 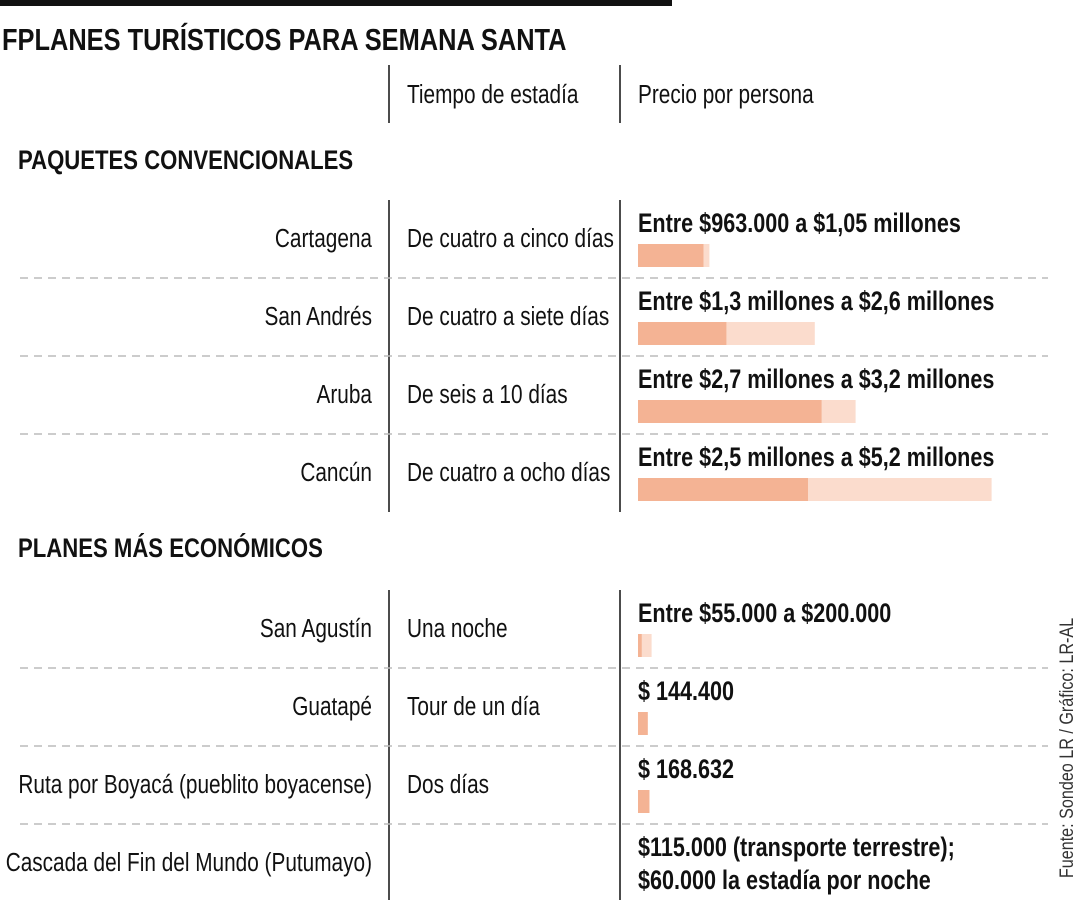 What do you see at coordinates (336, 3) in the screenshot?
I see `top-rule` at bounding box center [336, 3].